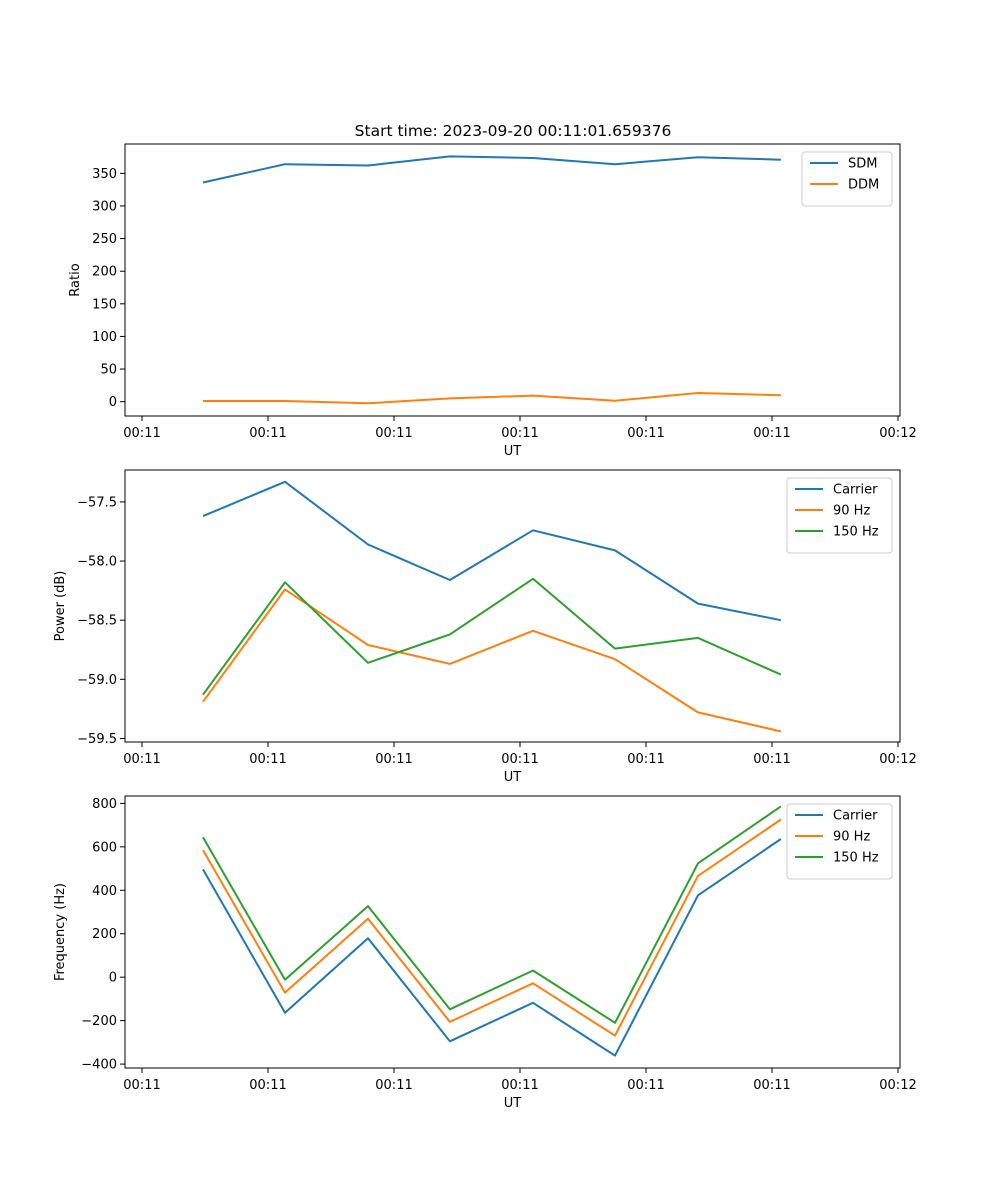 Image resolution: width=1000 pixels, height=1200 pixels. What do you see at coordinates (97, 502) in the screenshot?
I see `y-tick-label: −57.5` at bounding box center [97, 502].